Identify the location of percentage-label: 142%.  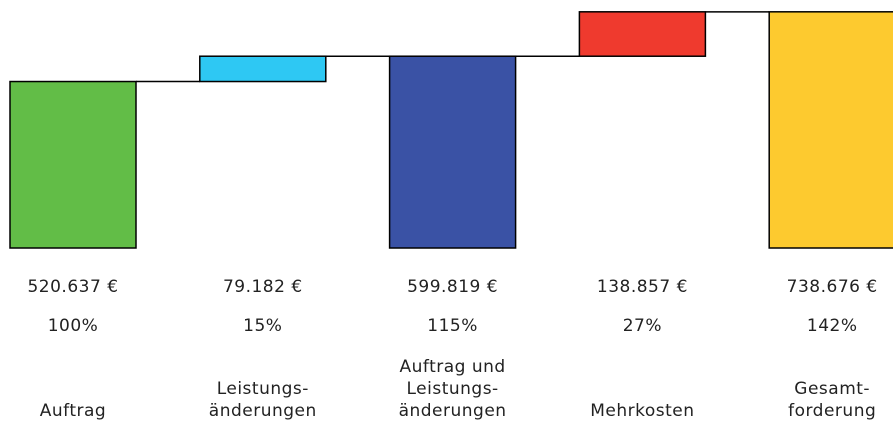
(832, 326).